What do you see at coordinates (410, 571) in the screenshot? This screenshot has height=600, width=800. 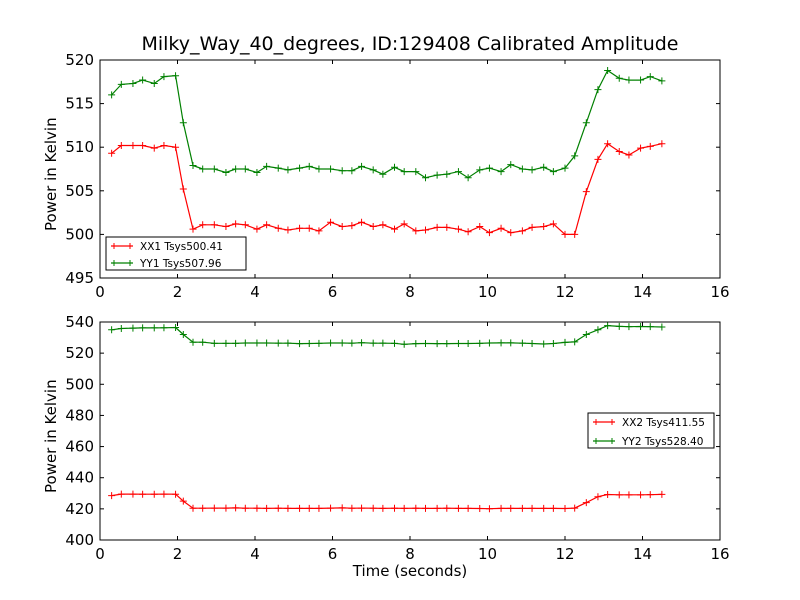 I see `x-axis-label: Time (seconds)` at bounding box center [410, 571].